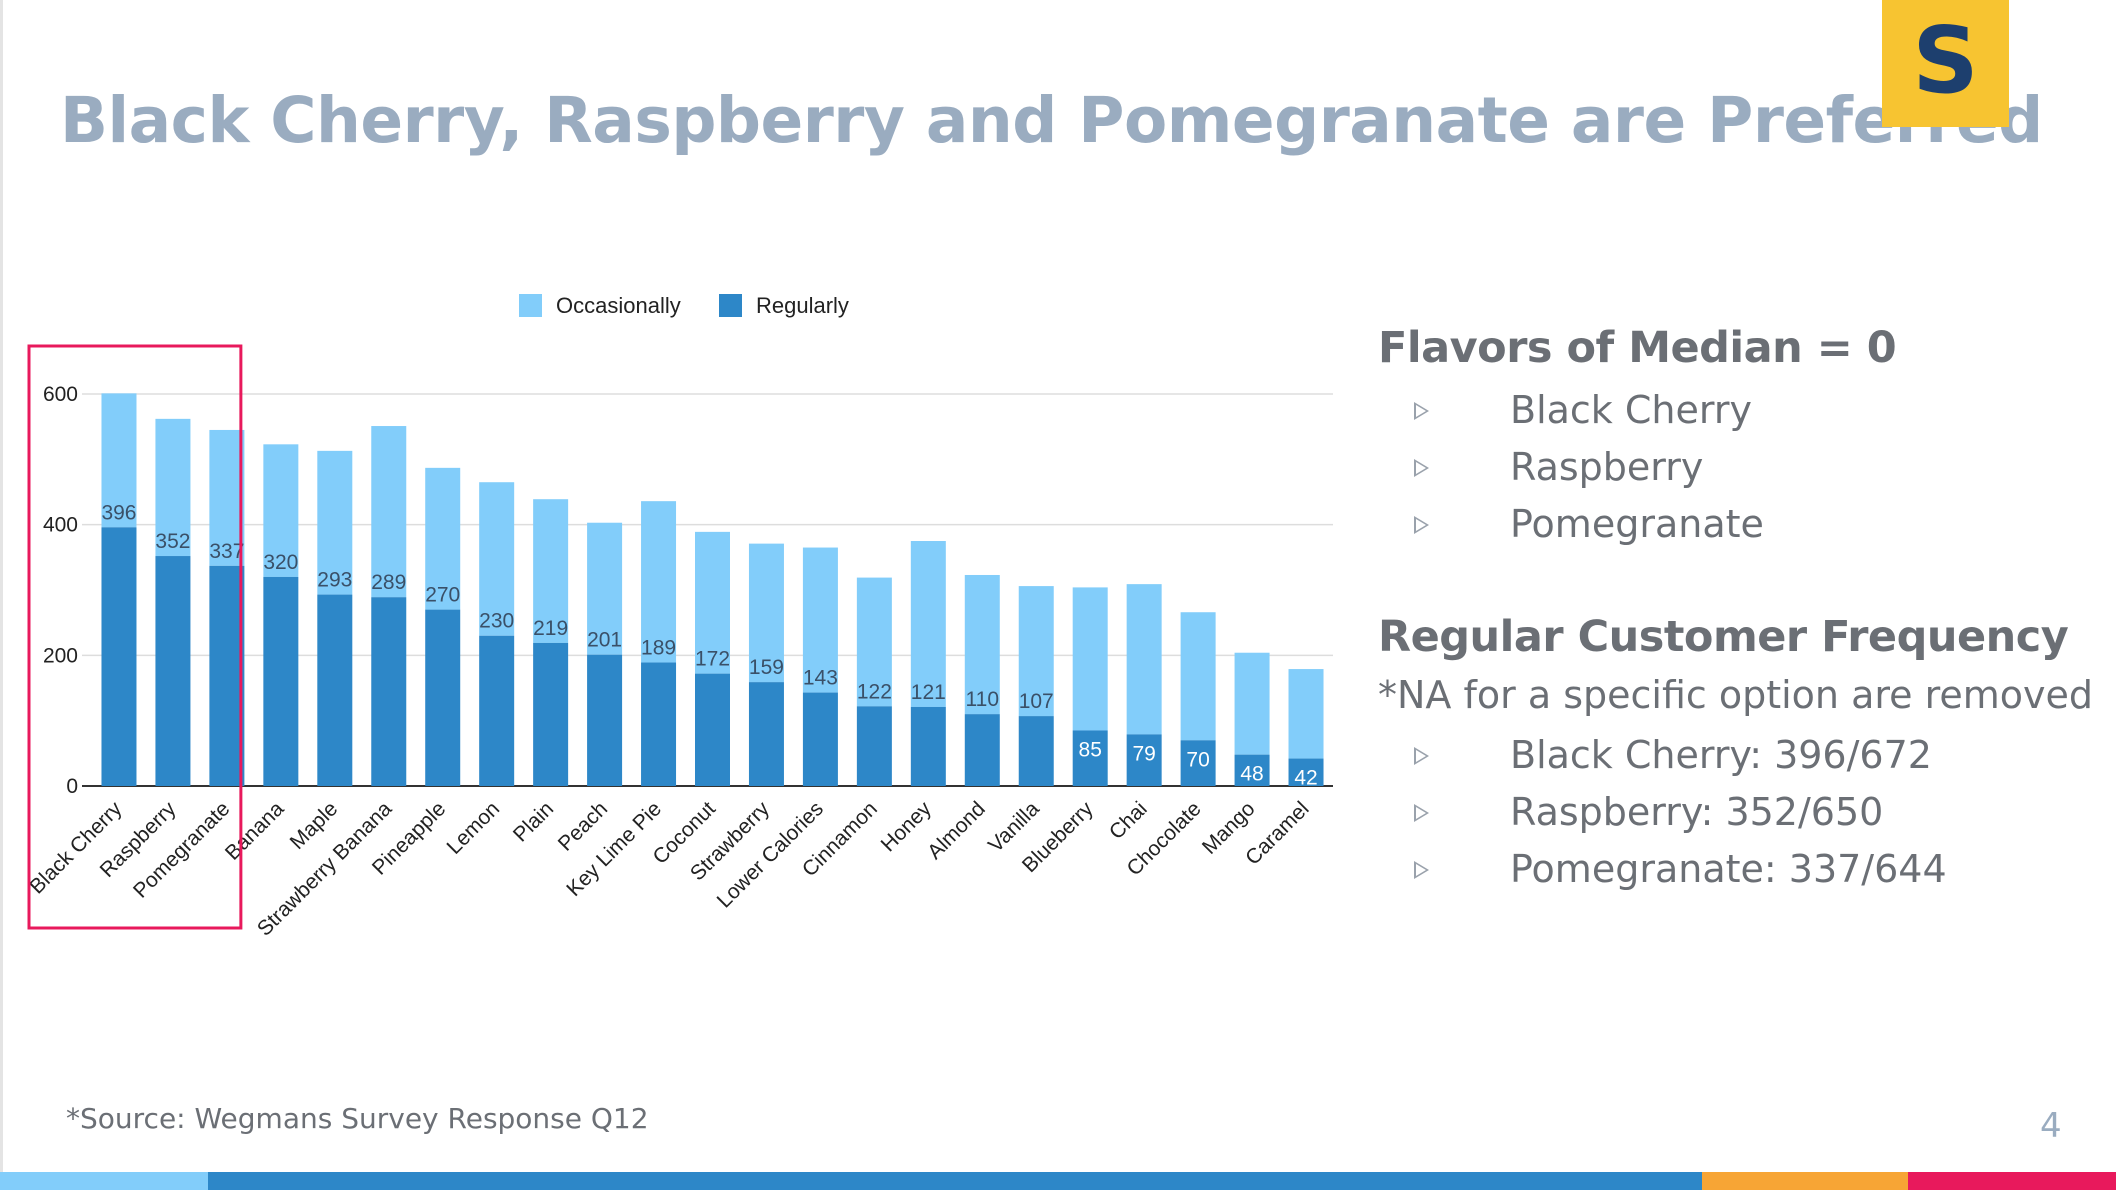 Image resolution: width=2116 pixels, height=1190 pixels. What do you see at coordinates (658, 648) in the screenshot?
I see `data-label: 189` at bounding box center [658, 648].